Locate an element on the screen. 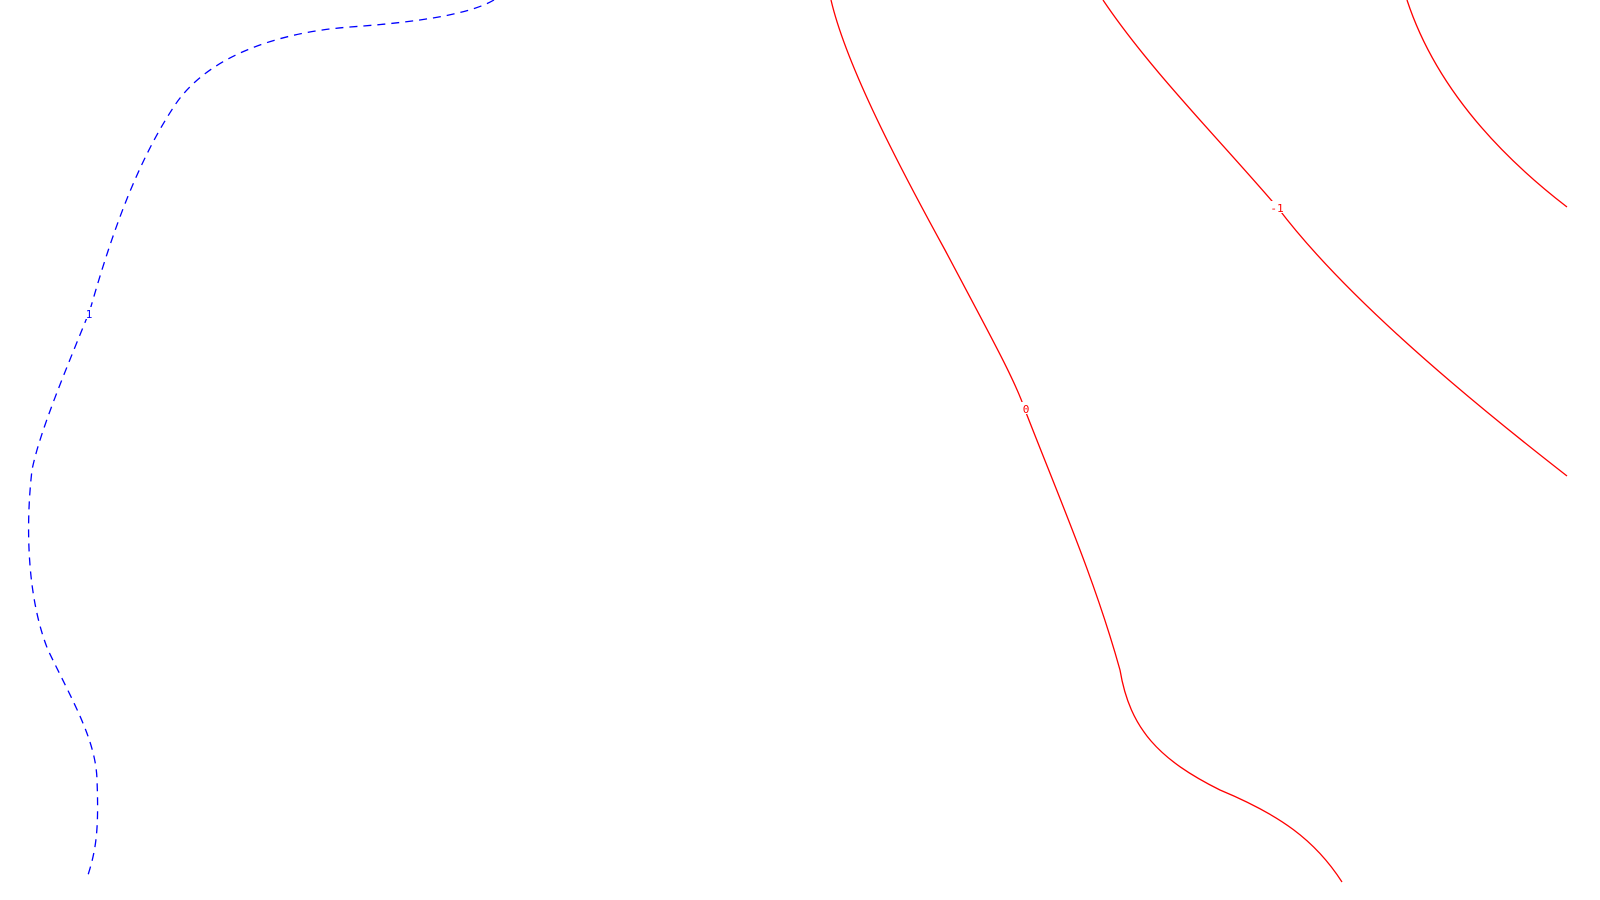 The image size is (1600, 900). contour-label-level-0: 0 is located at coordinates (1026, 409).